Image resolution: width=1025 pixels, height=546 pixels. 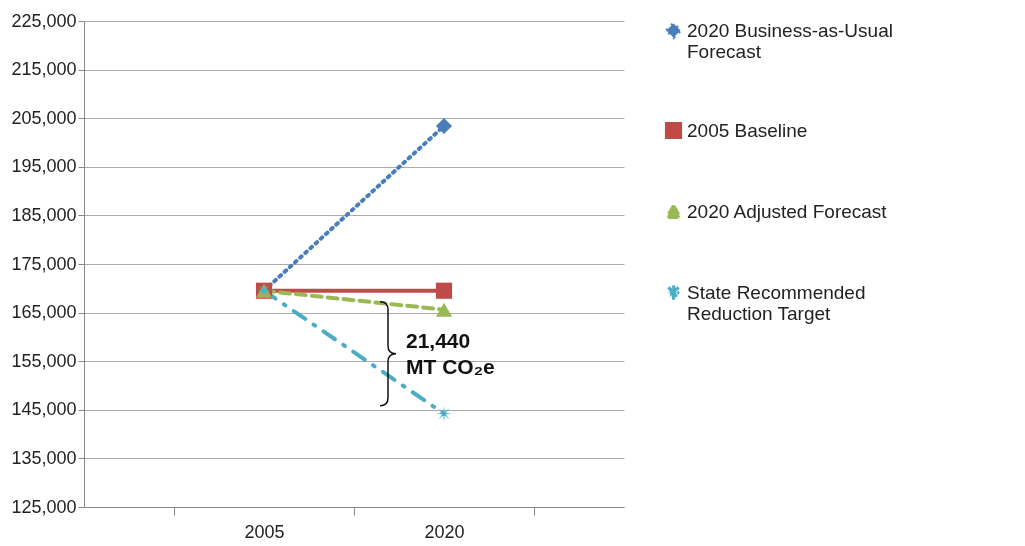 I want to click on y-tick-label: 155,000, so click(x=44, y=360).